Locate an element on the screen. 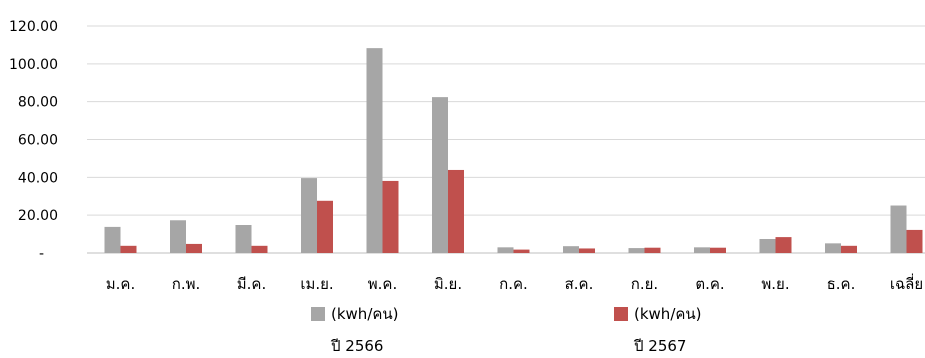 The width and height of the screenshot is (925, 358). x-category-label: พ.ค. is located at coordinates (382, 284).